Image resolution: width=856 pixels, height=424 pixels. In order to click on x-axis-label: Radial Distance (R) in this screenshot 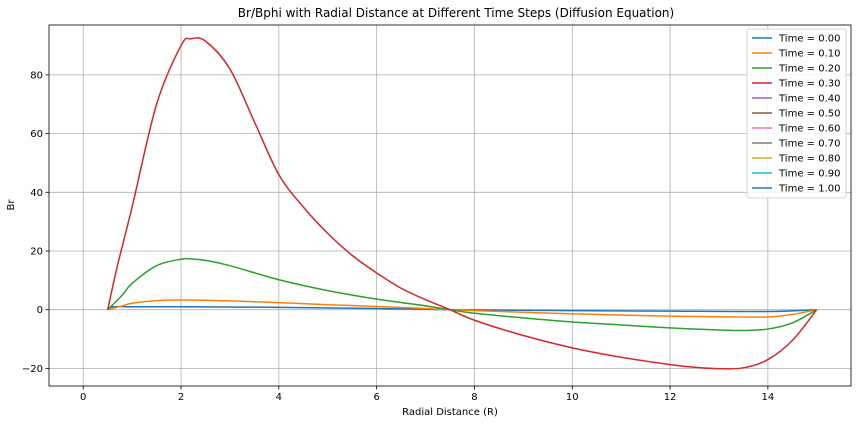, I will do `click(450, 412)`.